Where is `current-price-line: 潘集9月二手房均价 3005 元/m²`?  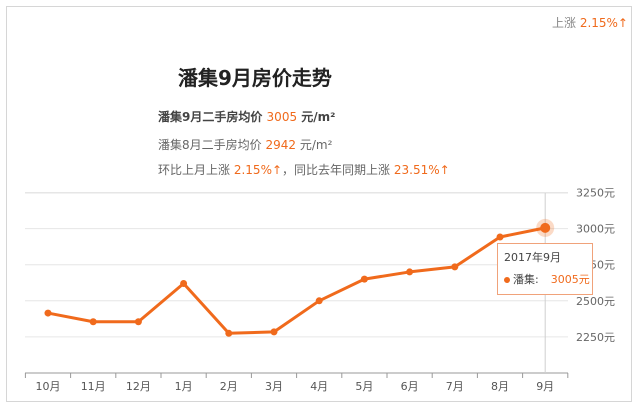
current-price-line: 潘集9月二手房均价 3005 元/m² is located at coordinates (246, 116).